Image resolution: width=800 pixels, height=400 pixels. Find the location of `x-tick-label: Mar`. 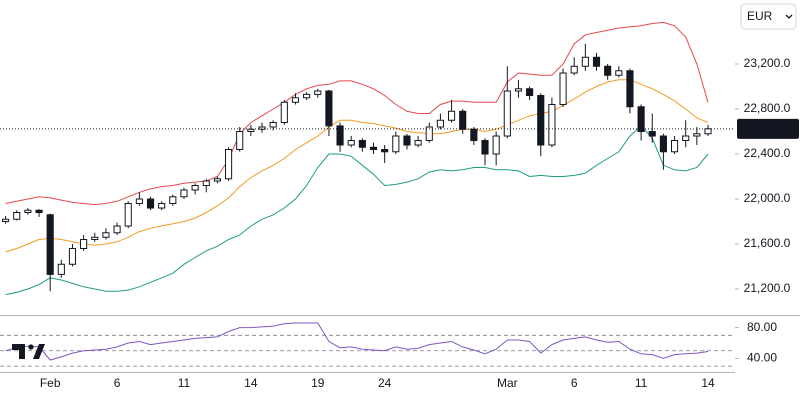

x-tick-label: Mar is located at coordinates (507, 383).